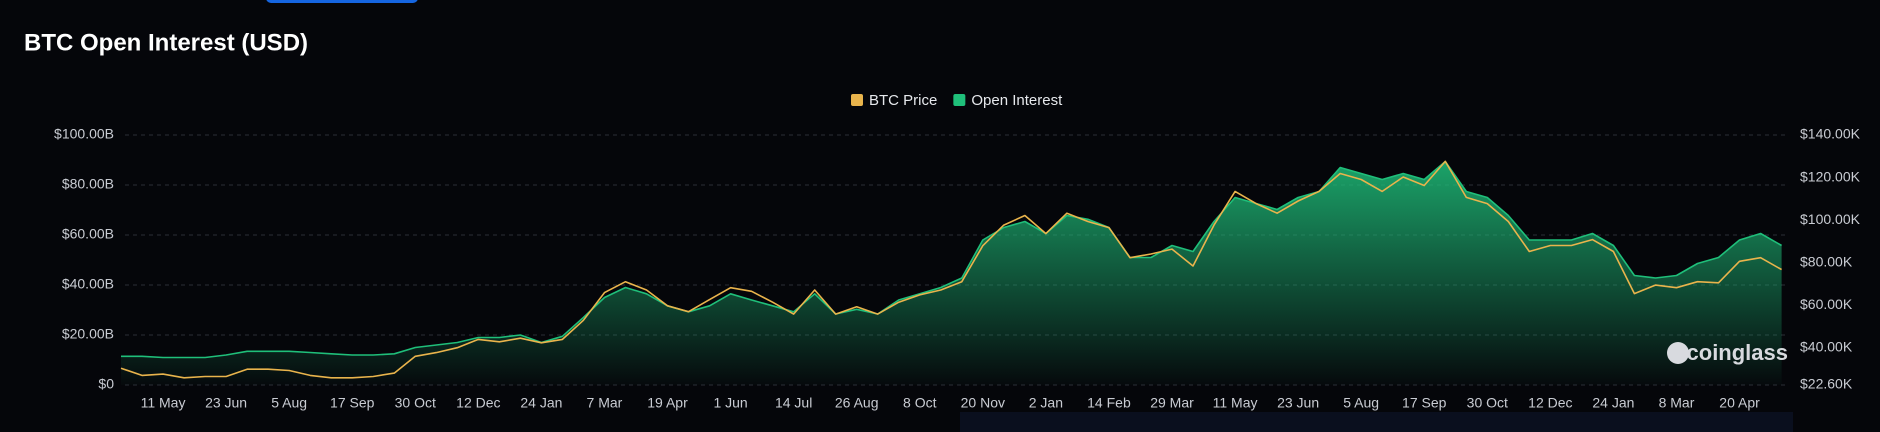 This screenshot has height=432, width=1880. What do you see at coordinates (1830, 134) in the screenshot?
I see `y2-tick-label: $140.00K` at bounding box center [1830, 134].